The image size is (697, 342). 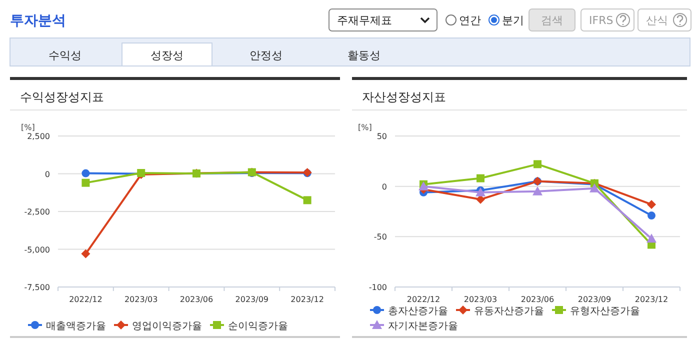 I want to click on chart-title: 수익성장성지표, so click(x=62, y=97).